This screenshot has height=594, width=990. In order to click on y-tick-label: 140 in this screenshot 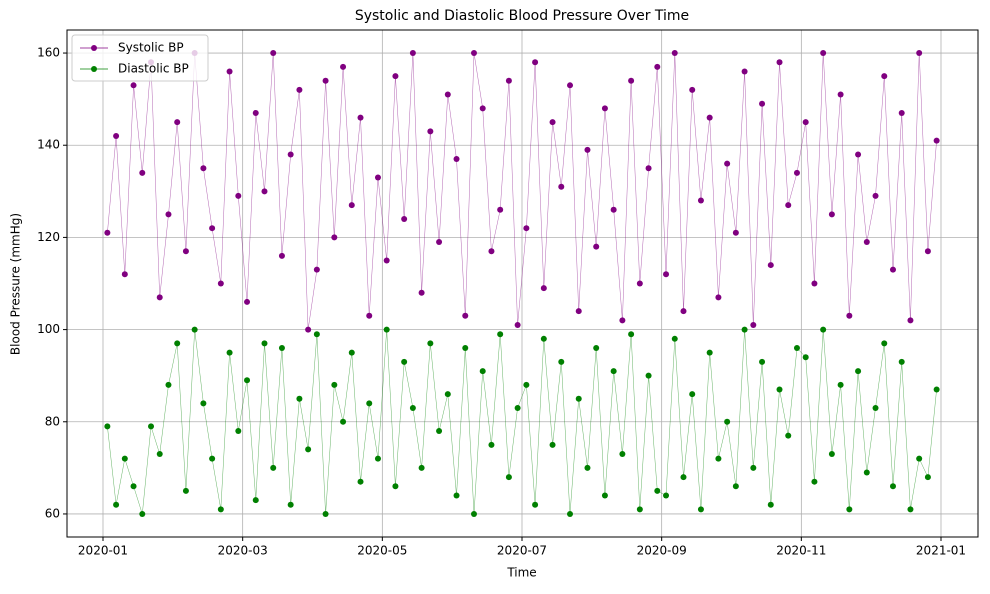, I will do `click(48, 145)`.